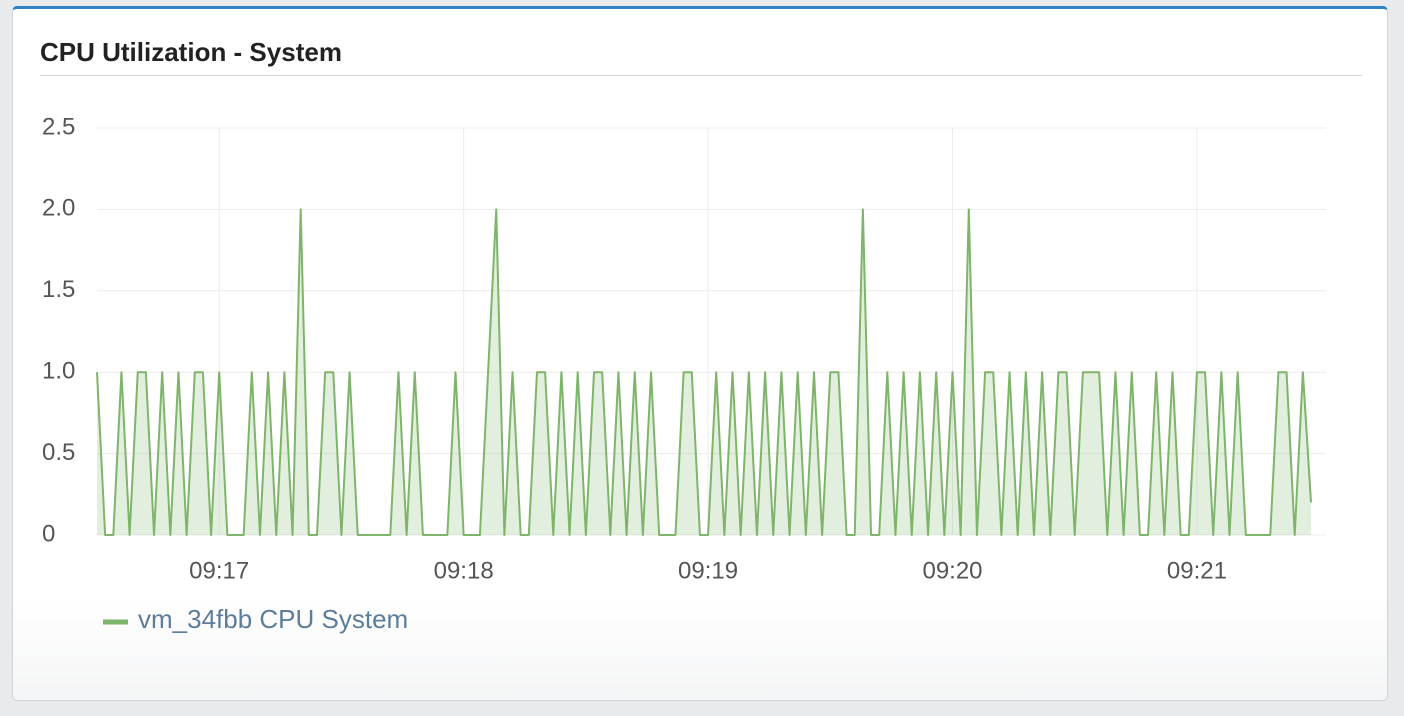 This screenshot has width=1404, height=716. I want to click on x-tick-label: 09:18, so click(464, 570).